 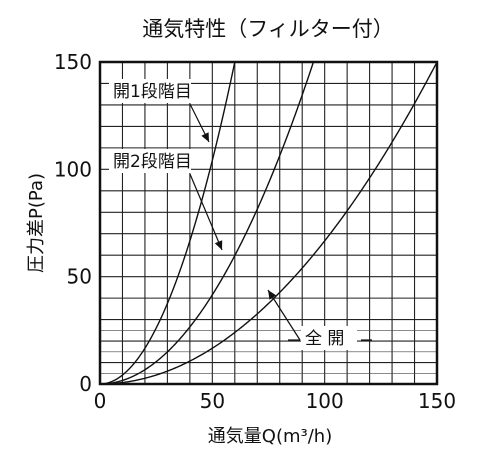 What do you see at coordinates (275, 401) in the screenshot?
I see `x-axis-ticks: 0 50 100 150` at bounding box center [275, 401].